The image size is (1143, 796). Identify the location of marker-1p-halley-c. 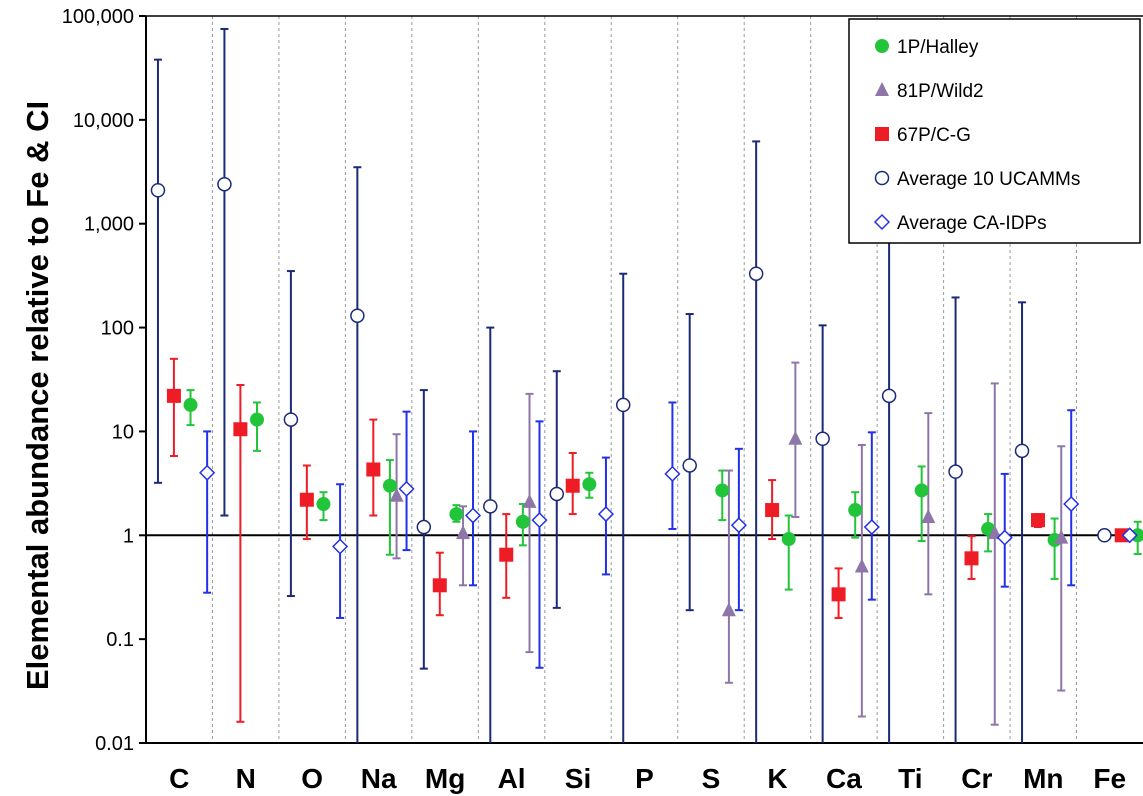
(190, 404).